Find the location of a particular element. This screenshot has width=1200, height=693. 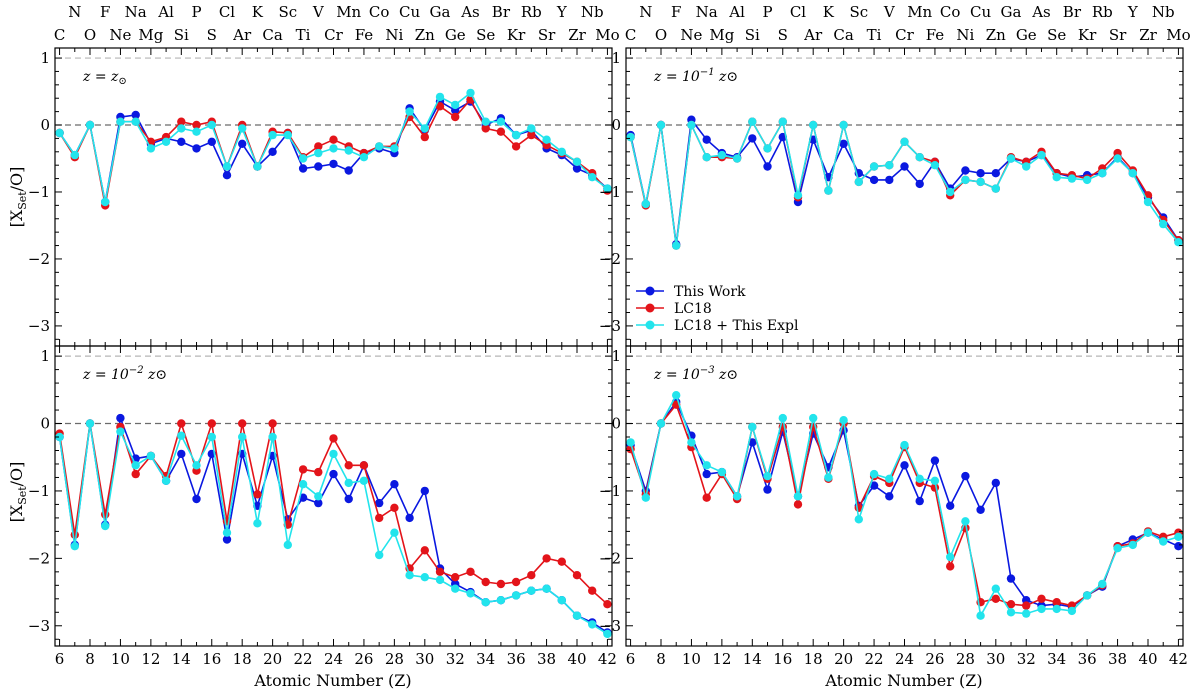

element-label-top: Rb is located at coordinates (531, 12).